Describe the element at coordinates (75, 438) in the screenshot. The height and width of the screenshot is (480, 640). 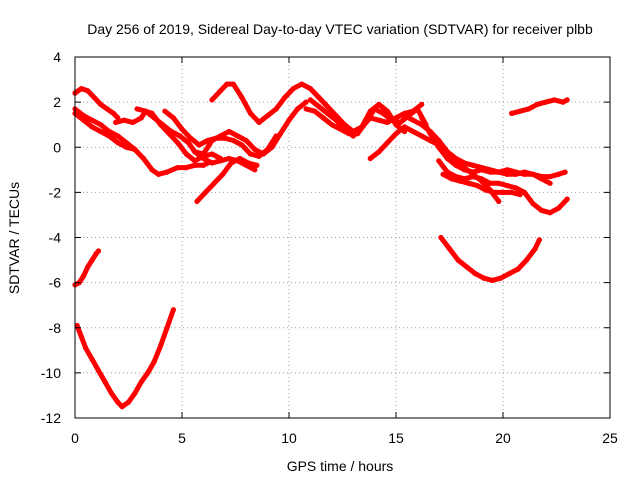
I see `x-tick-label: 0` at that location.